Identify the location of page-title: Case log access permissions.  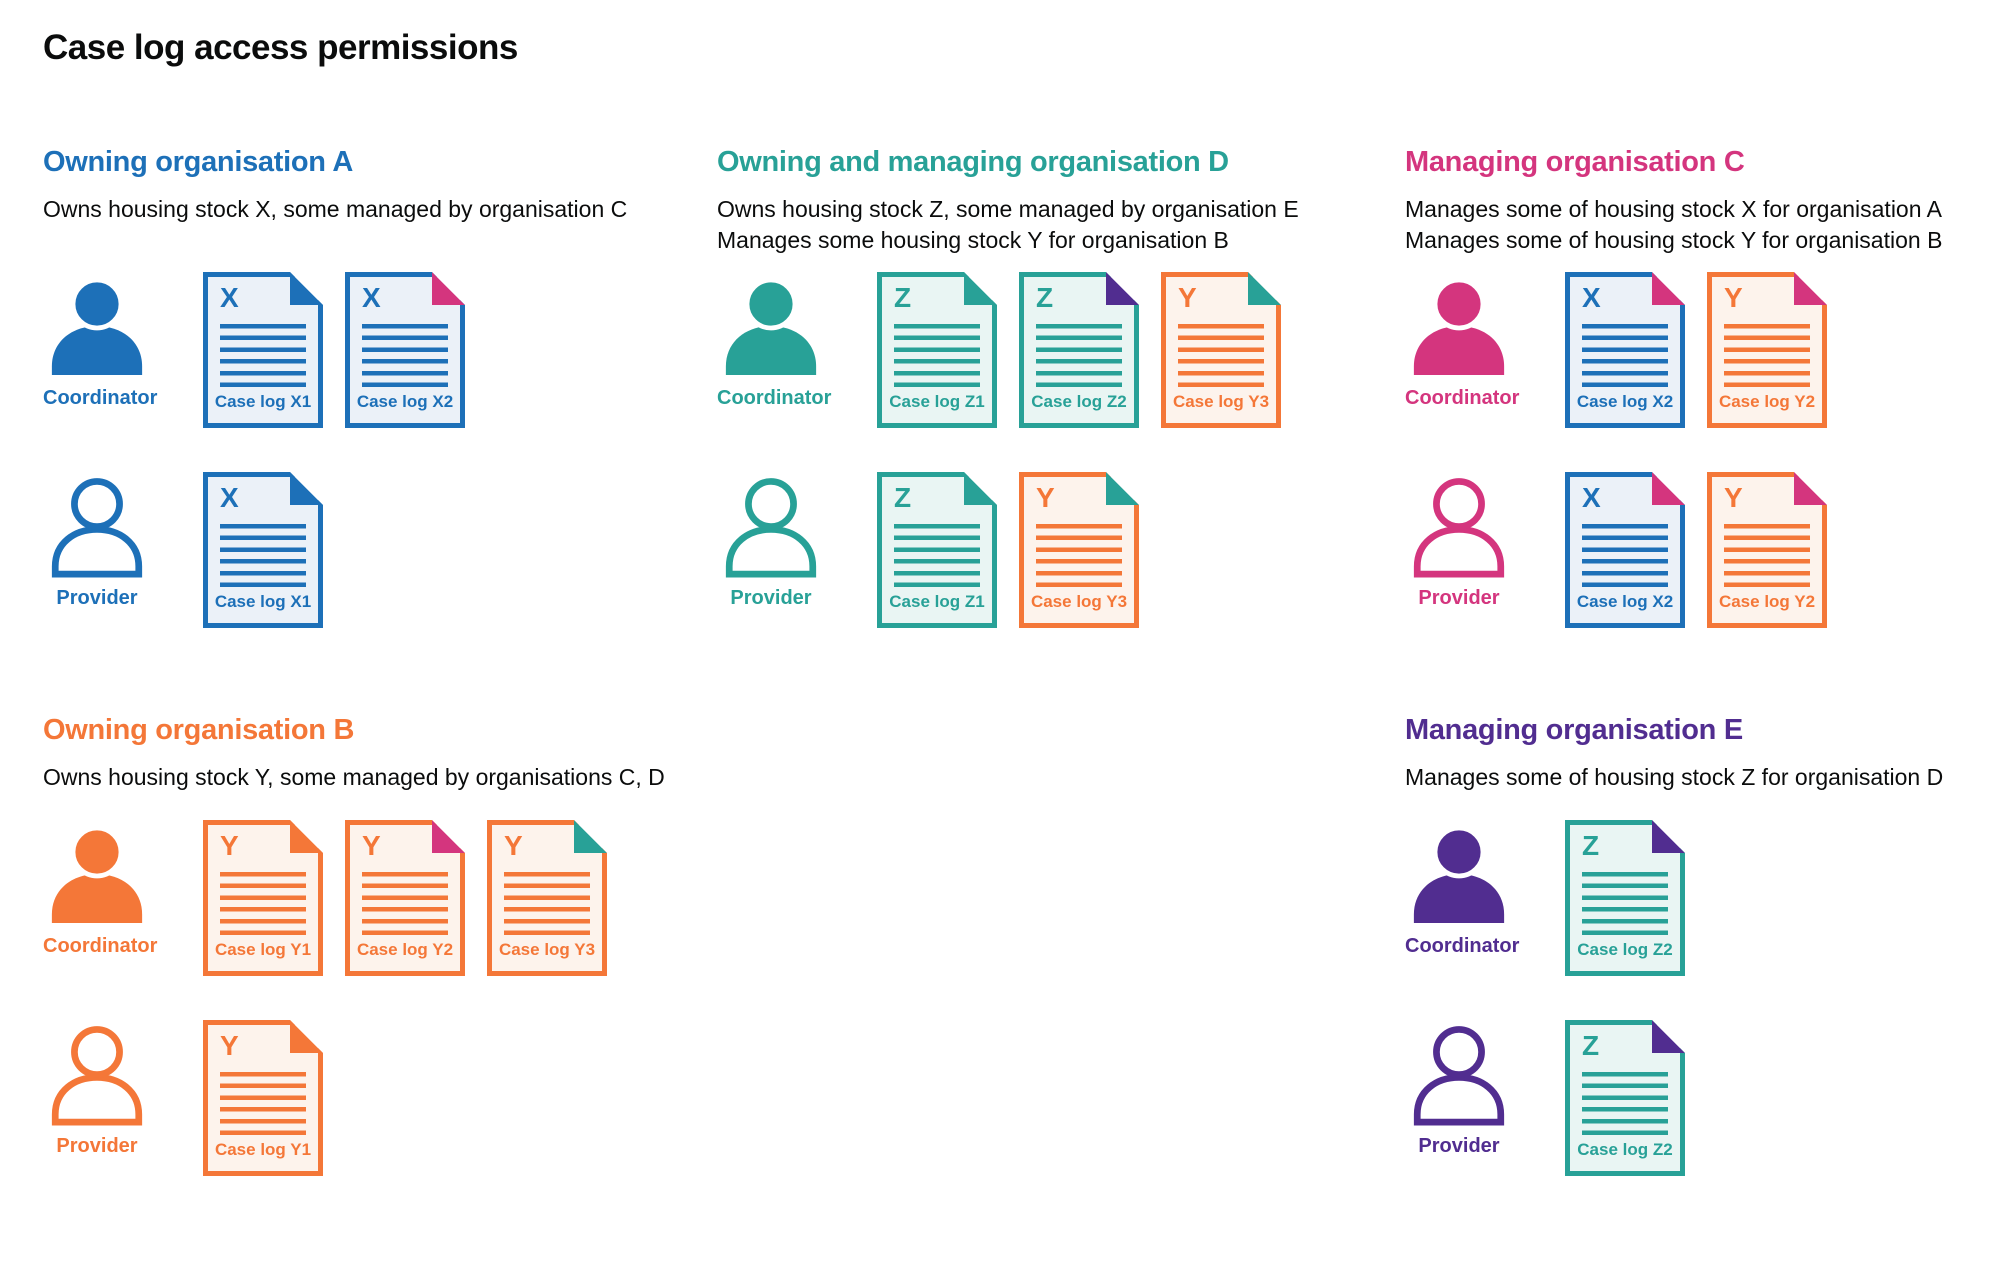
(280, 47).